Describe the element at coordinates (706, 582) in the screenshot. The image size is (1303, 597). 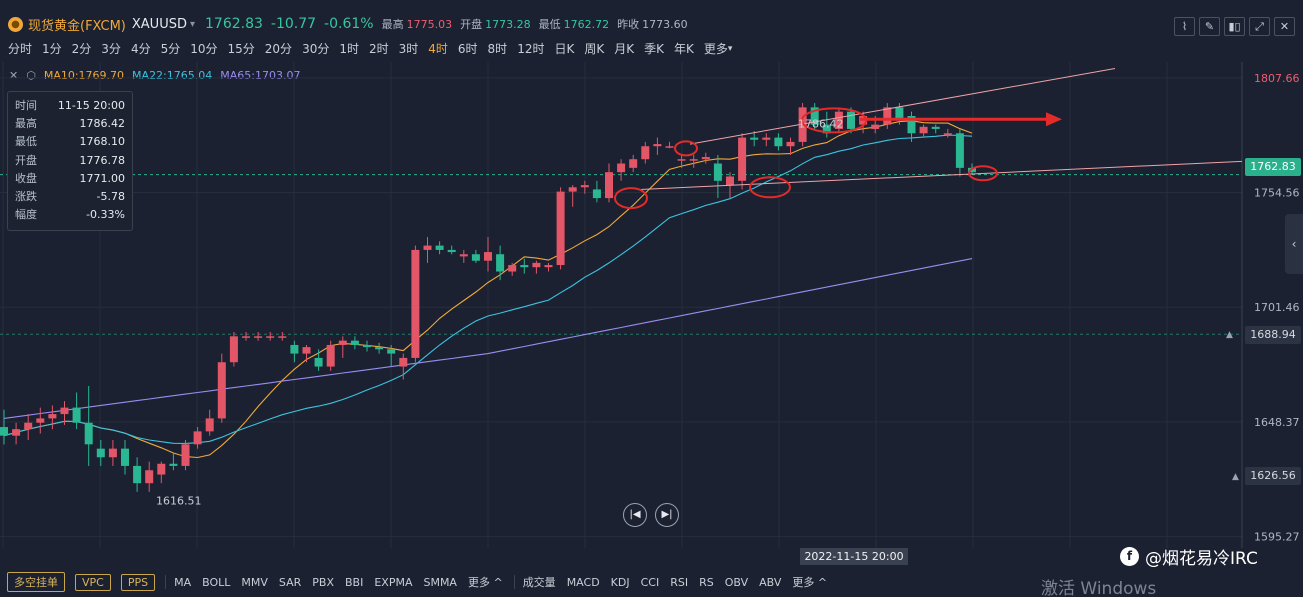
I see `sub-indicator-item: RS` at that location.